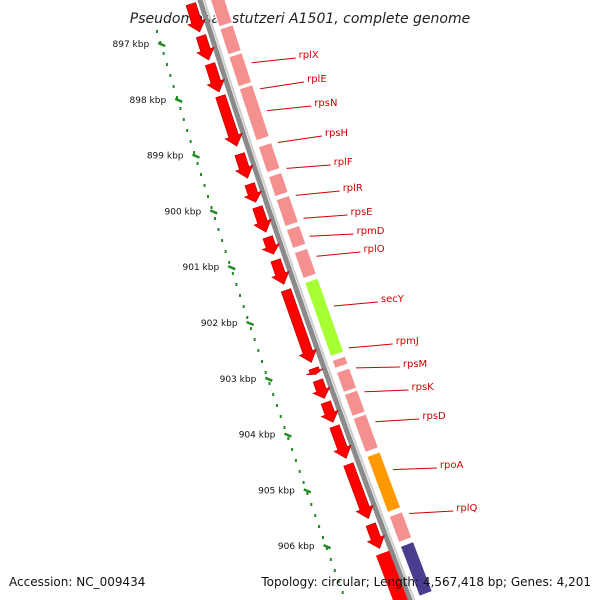 This screenshot has width=600, height=600. What do you see at coordinates (415, 364) in the screenshot?
I see `gene-label: rpsM` at bounding box center [415, 364].